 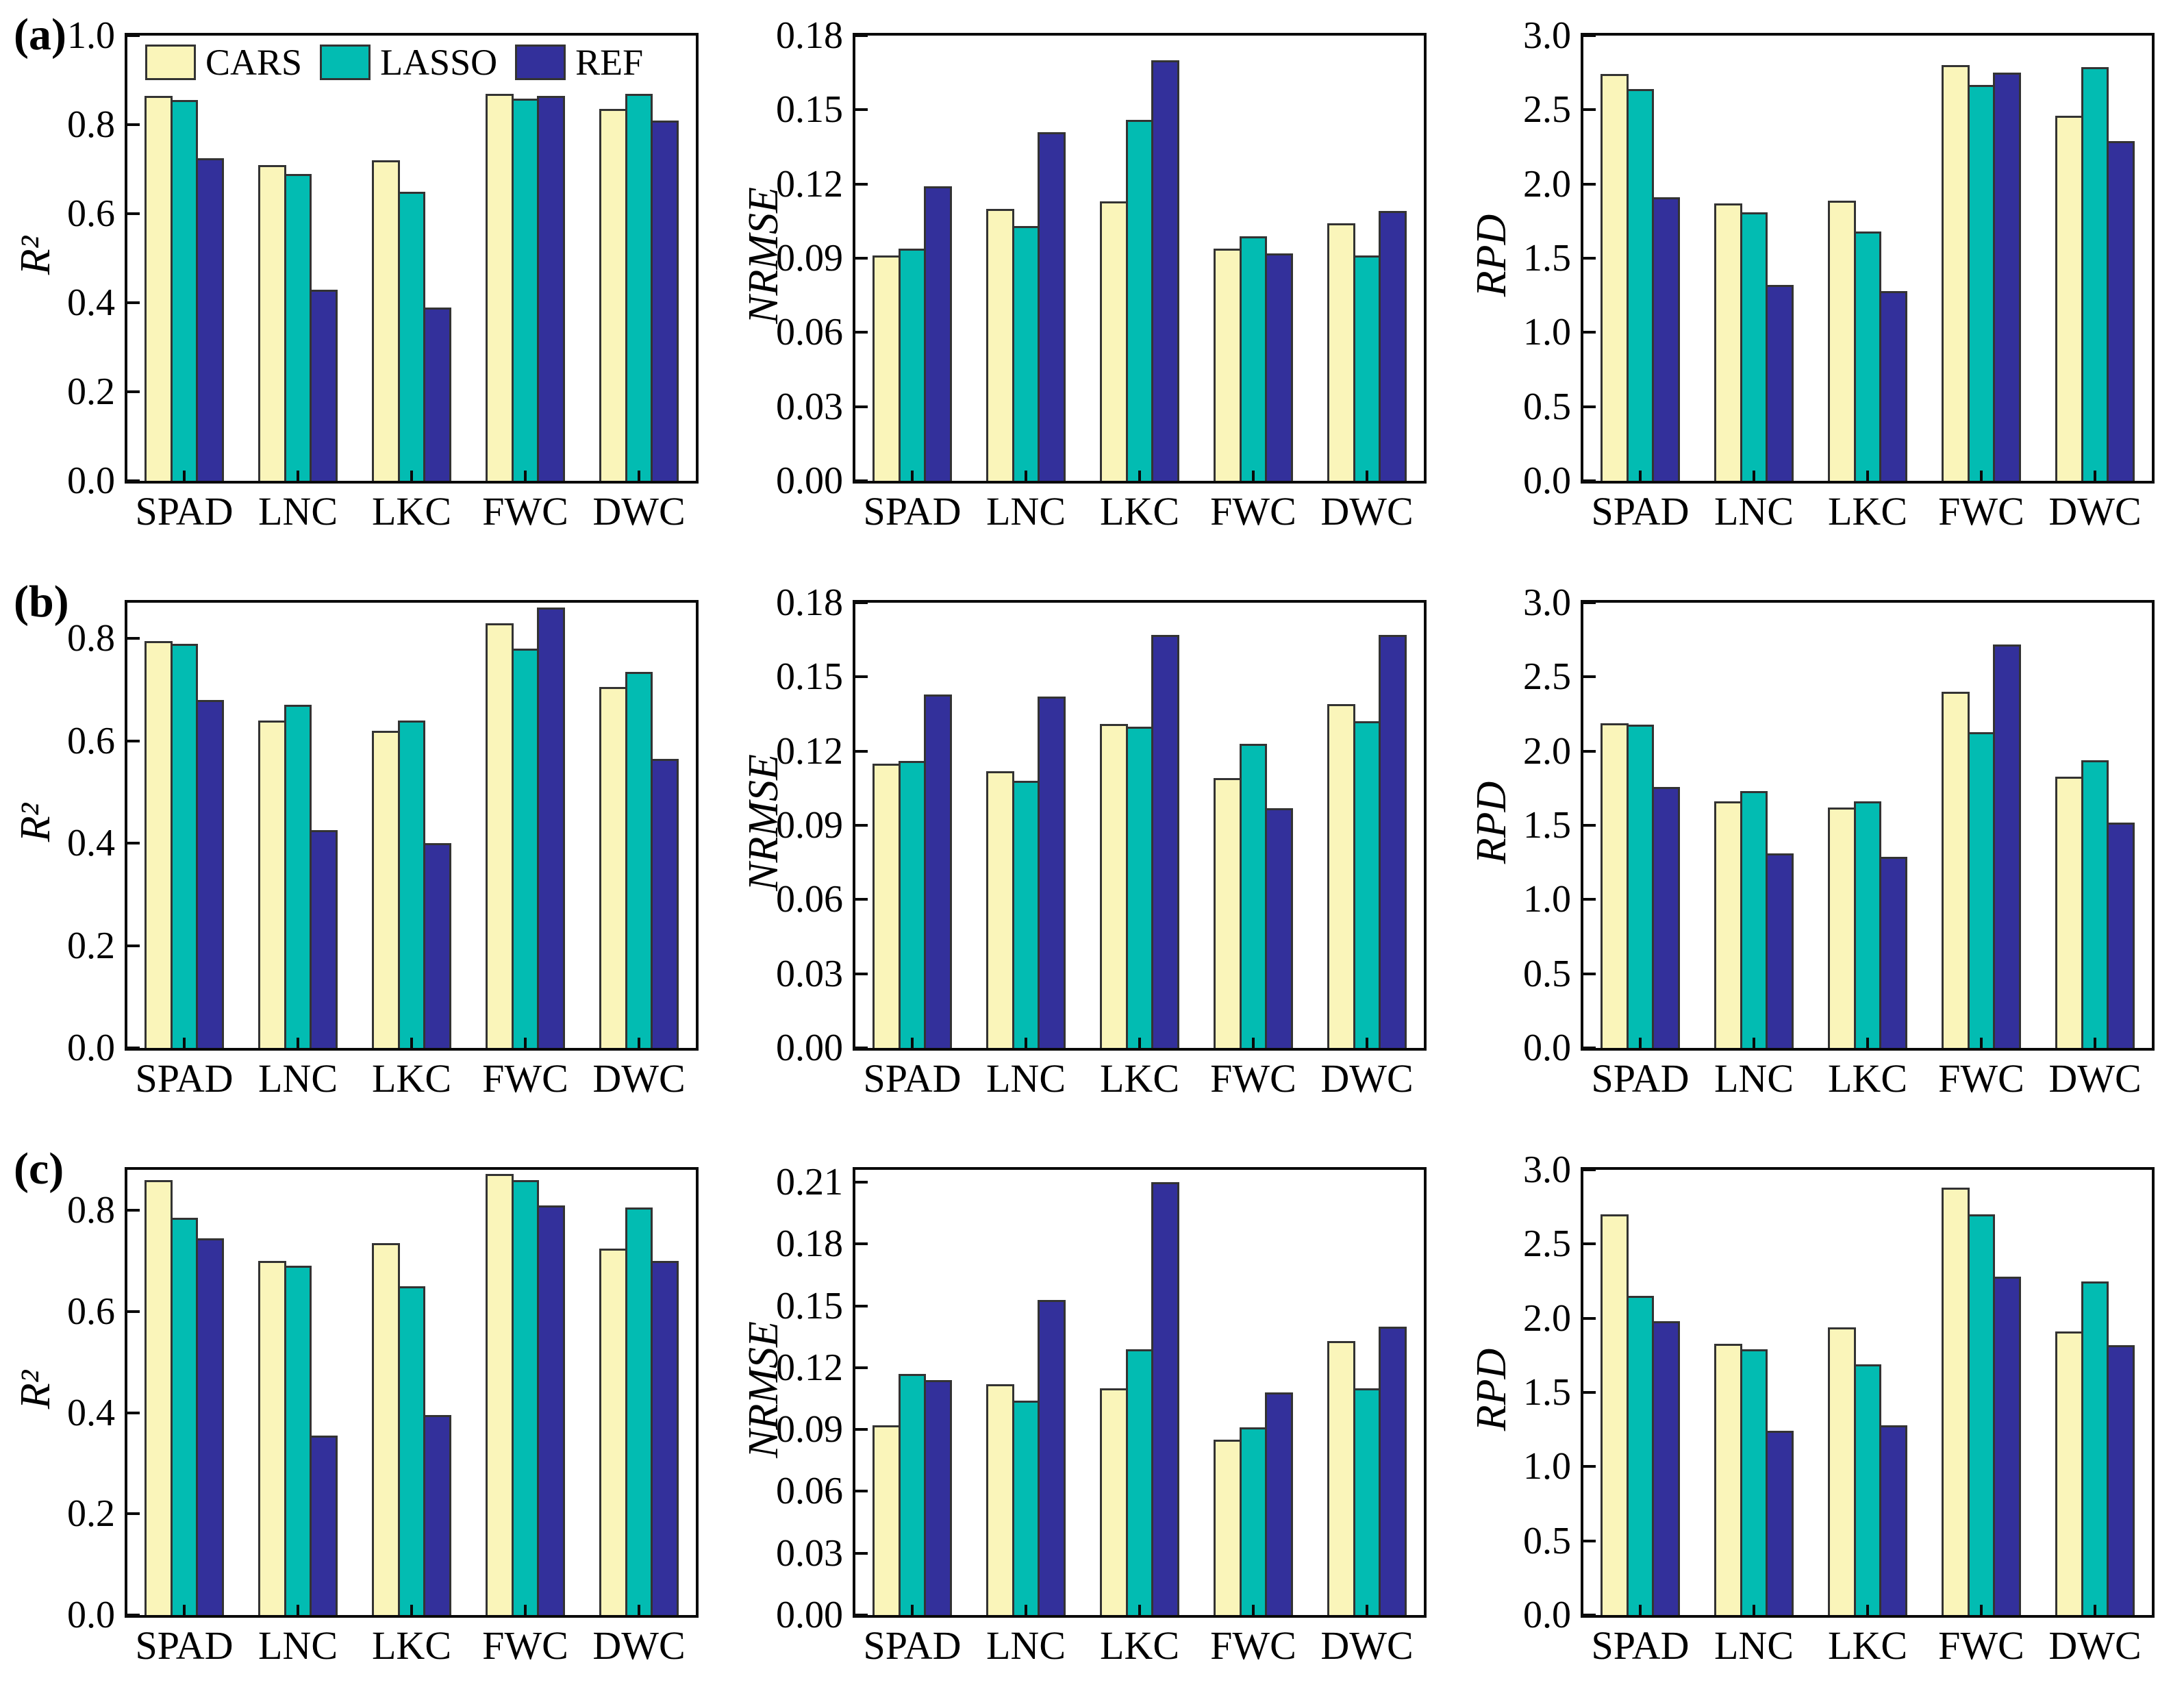 What do you see at coordinates (411, 336) in the screenshot?
I see `bar-lasso-lkc` at bounding box center [411, 336].